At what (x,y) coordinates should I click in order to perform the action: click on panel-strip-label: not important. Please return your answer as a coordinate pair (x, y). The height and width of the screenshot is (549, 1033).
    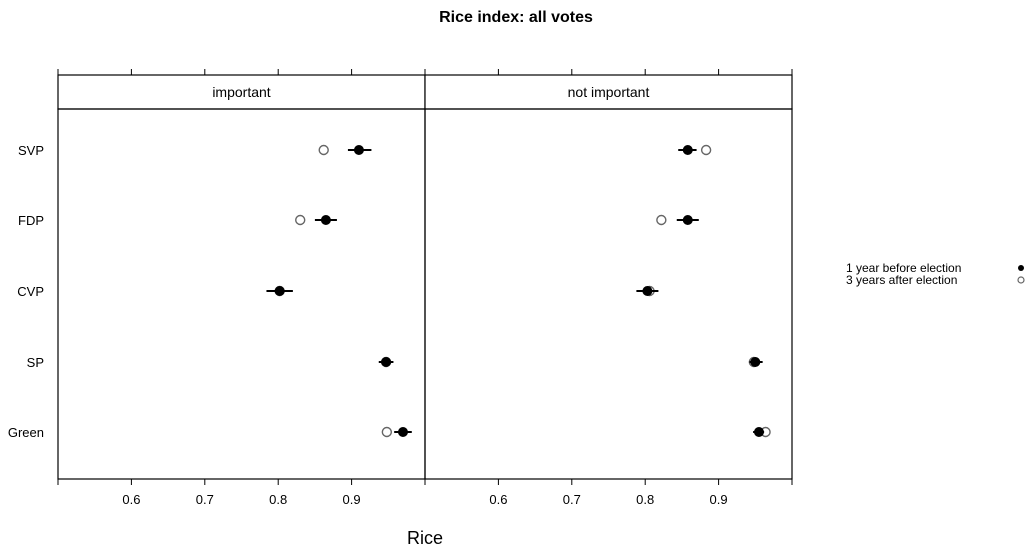
    Looking at the image, I should click on (609, 92).